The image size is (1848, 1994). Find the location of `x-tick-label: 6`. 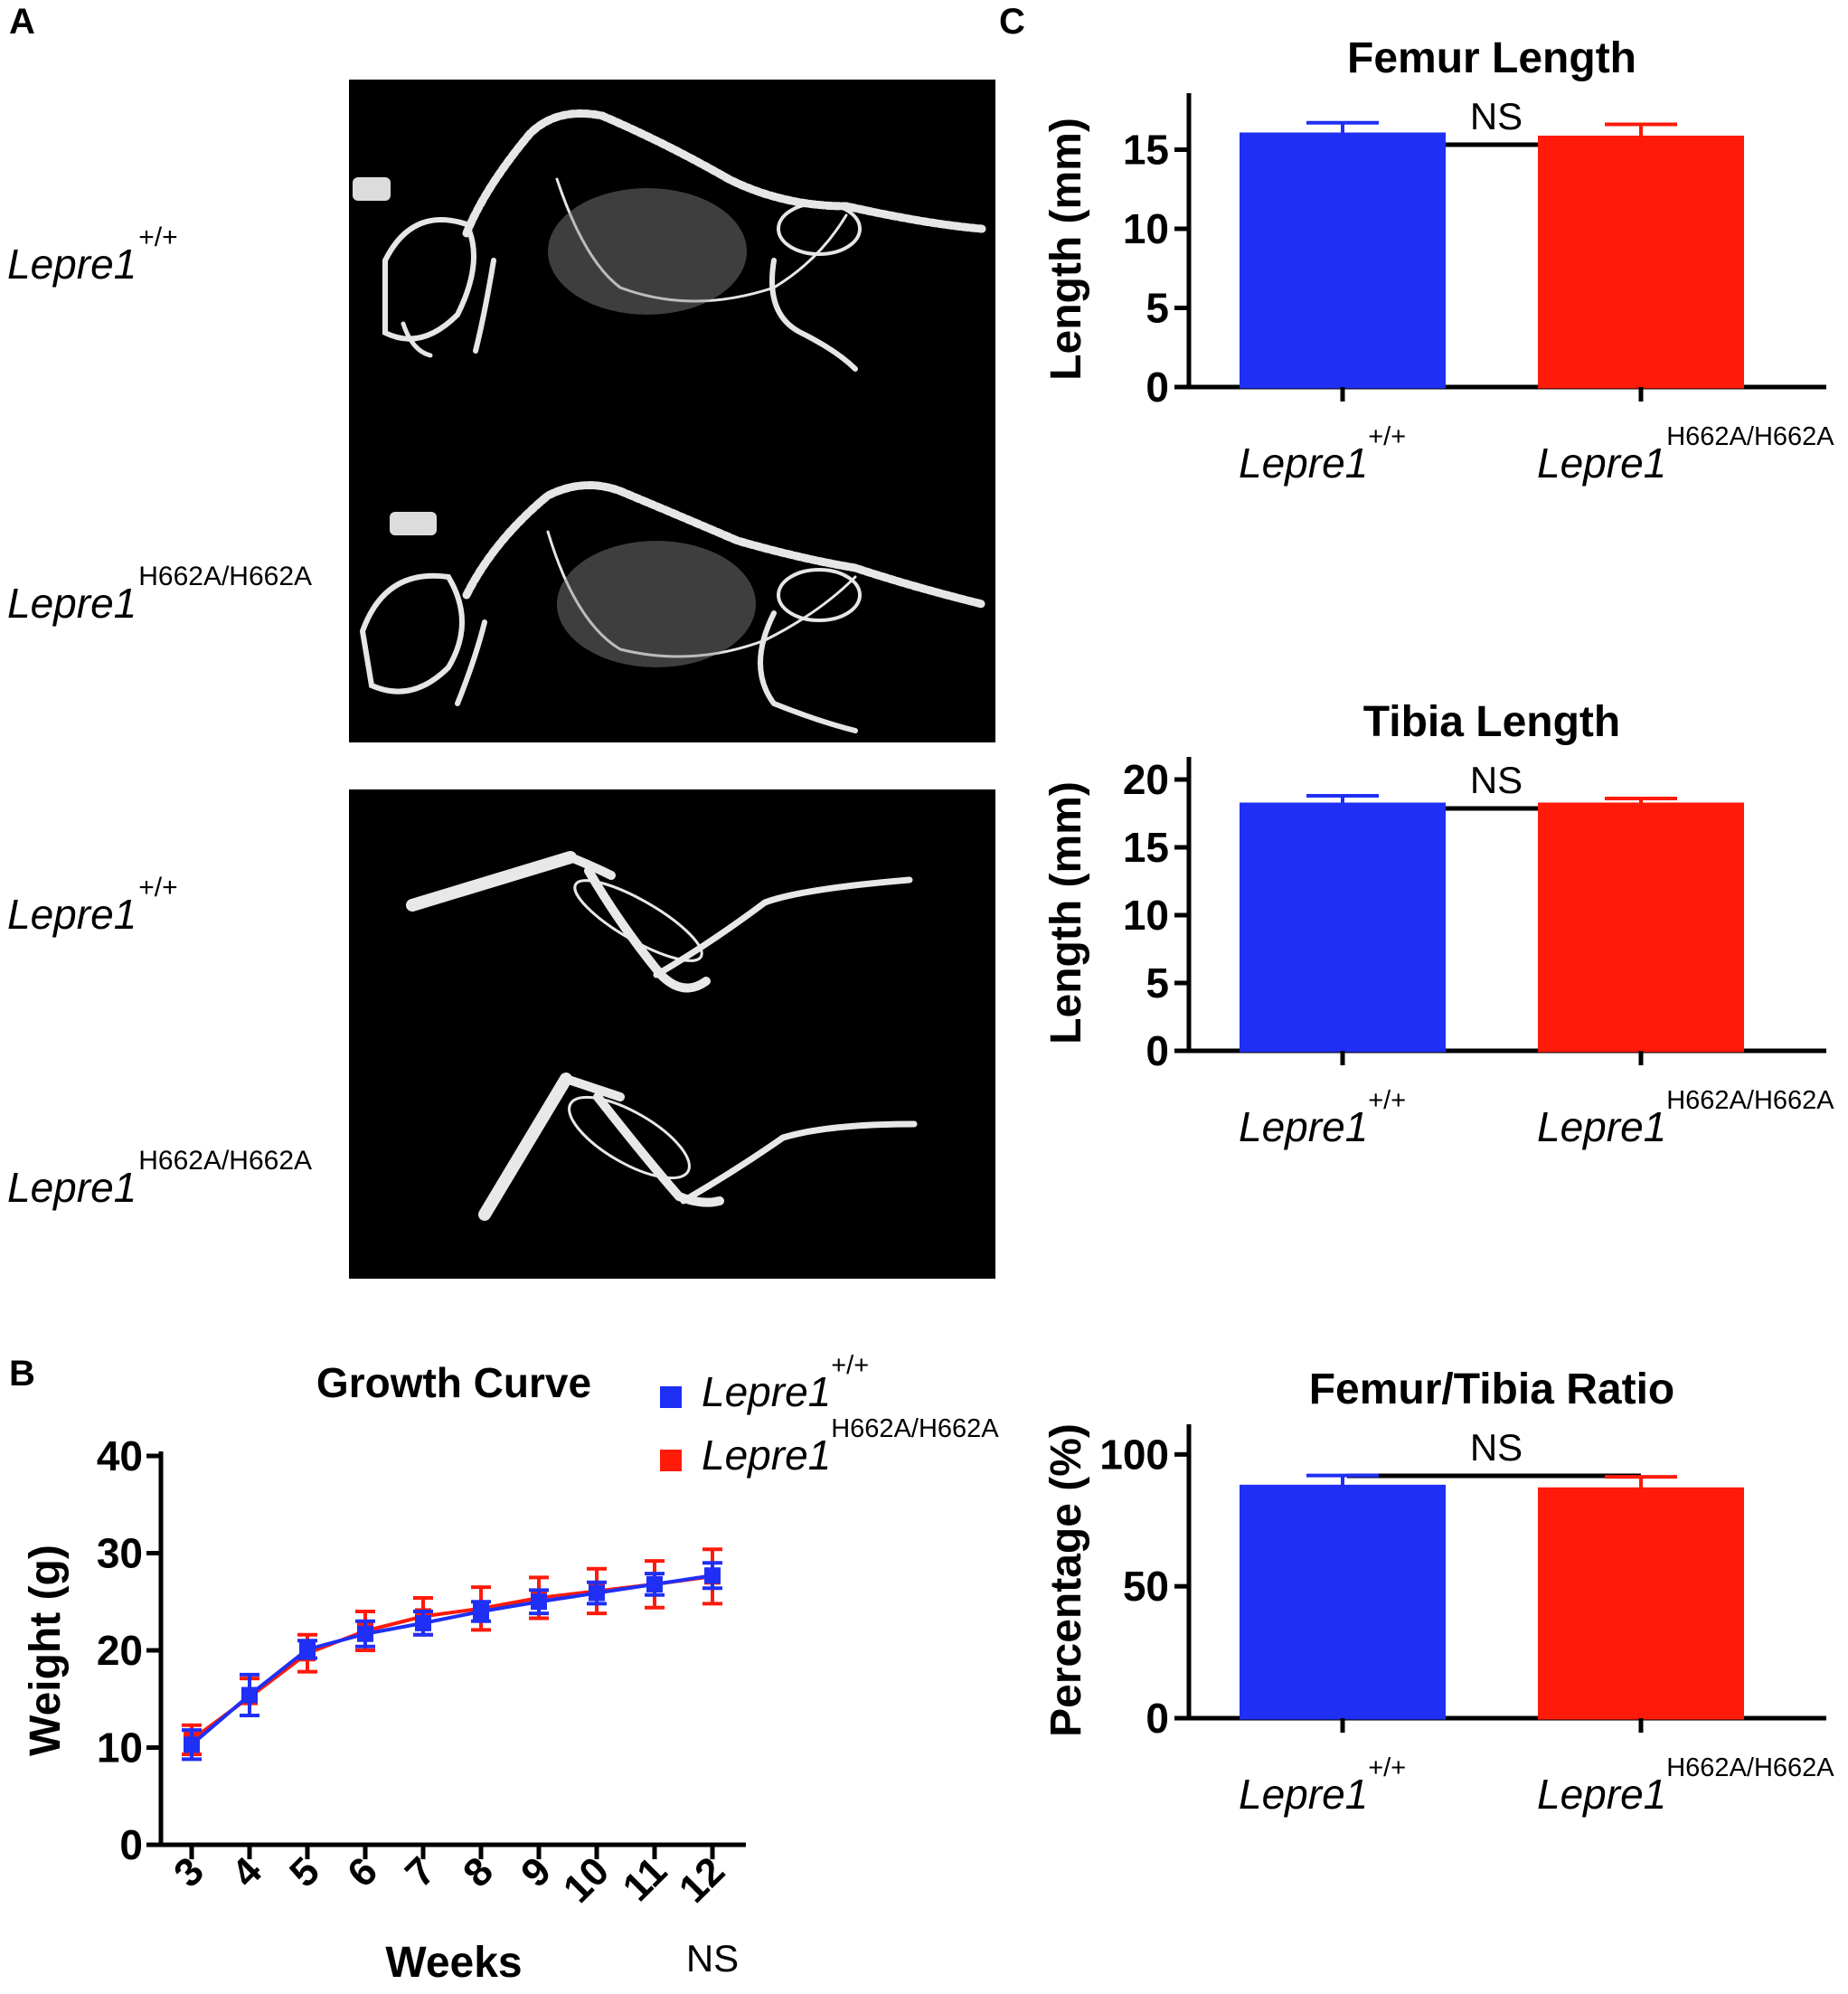

x-tick-label: 6 is located at coordinates (362, 1871).